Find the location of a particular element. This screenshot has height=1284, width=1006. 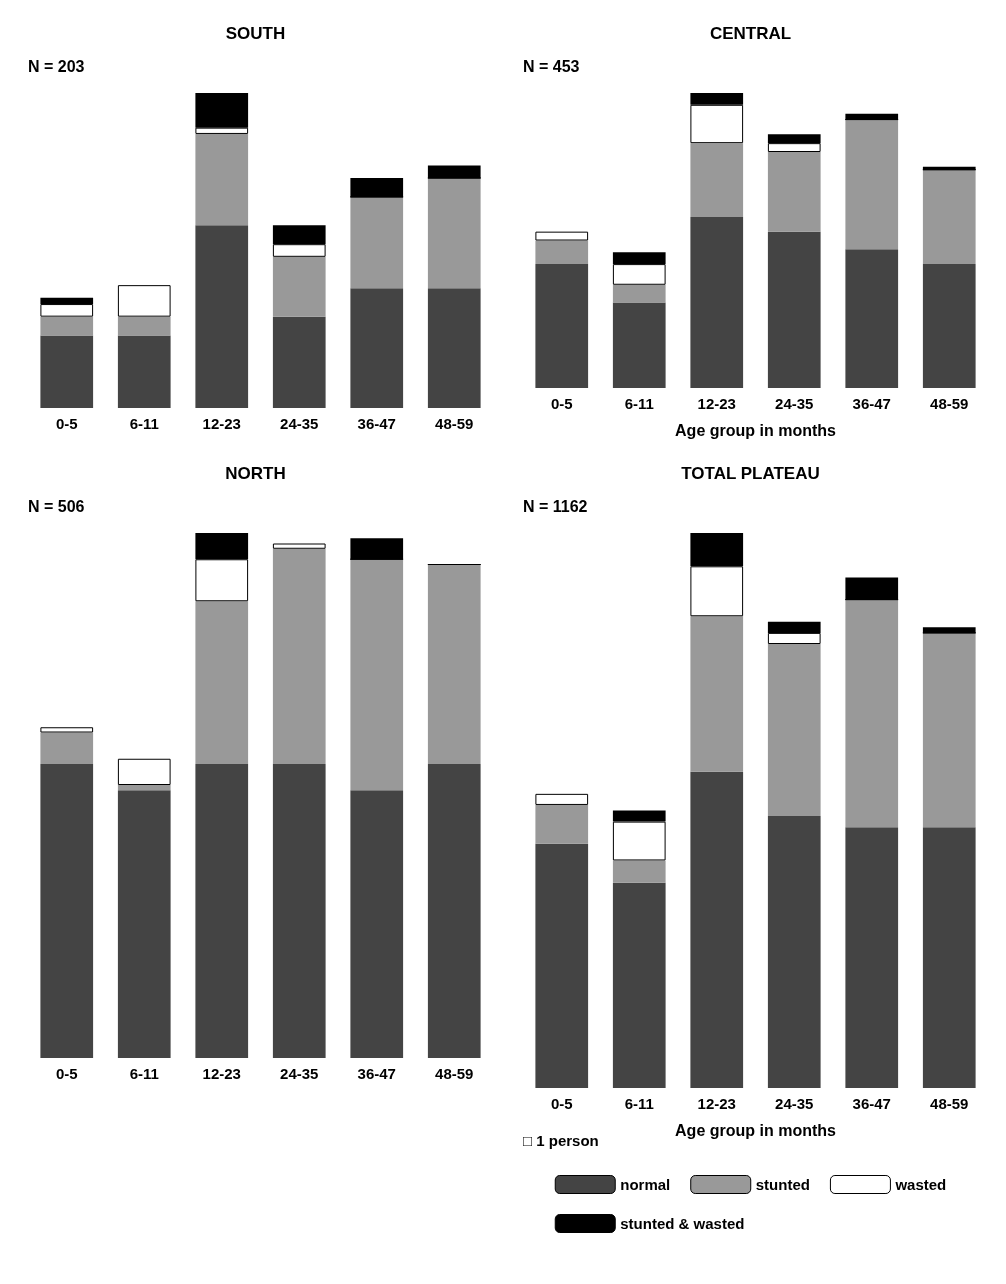

legend-label: wasted is located at coordinates (920, 1184).